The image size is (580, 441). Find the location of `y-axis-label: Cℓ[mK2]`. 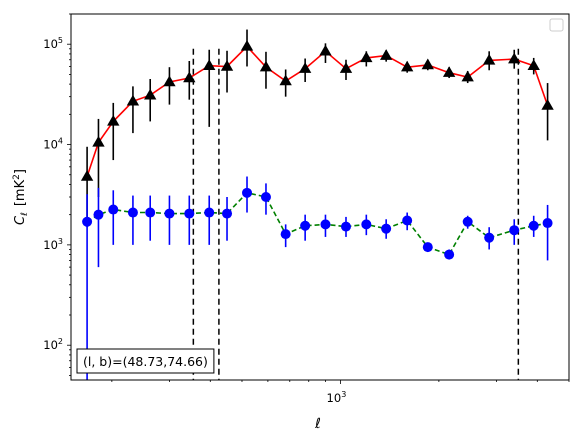

y-axis-label: Cℓ[mK2] is located at coordinates (21, 197).